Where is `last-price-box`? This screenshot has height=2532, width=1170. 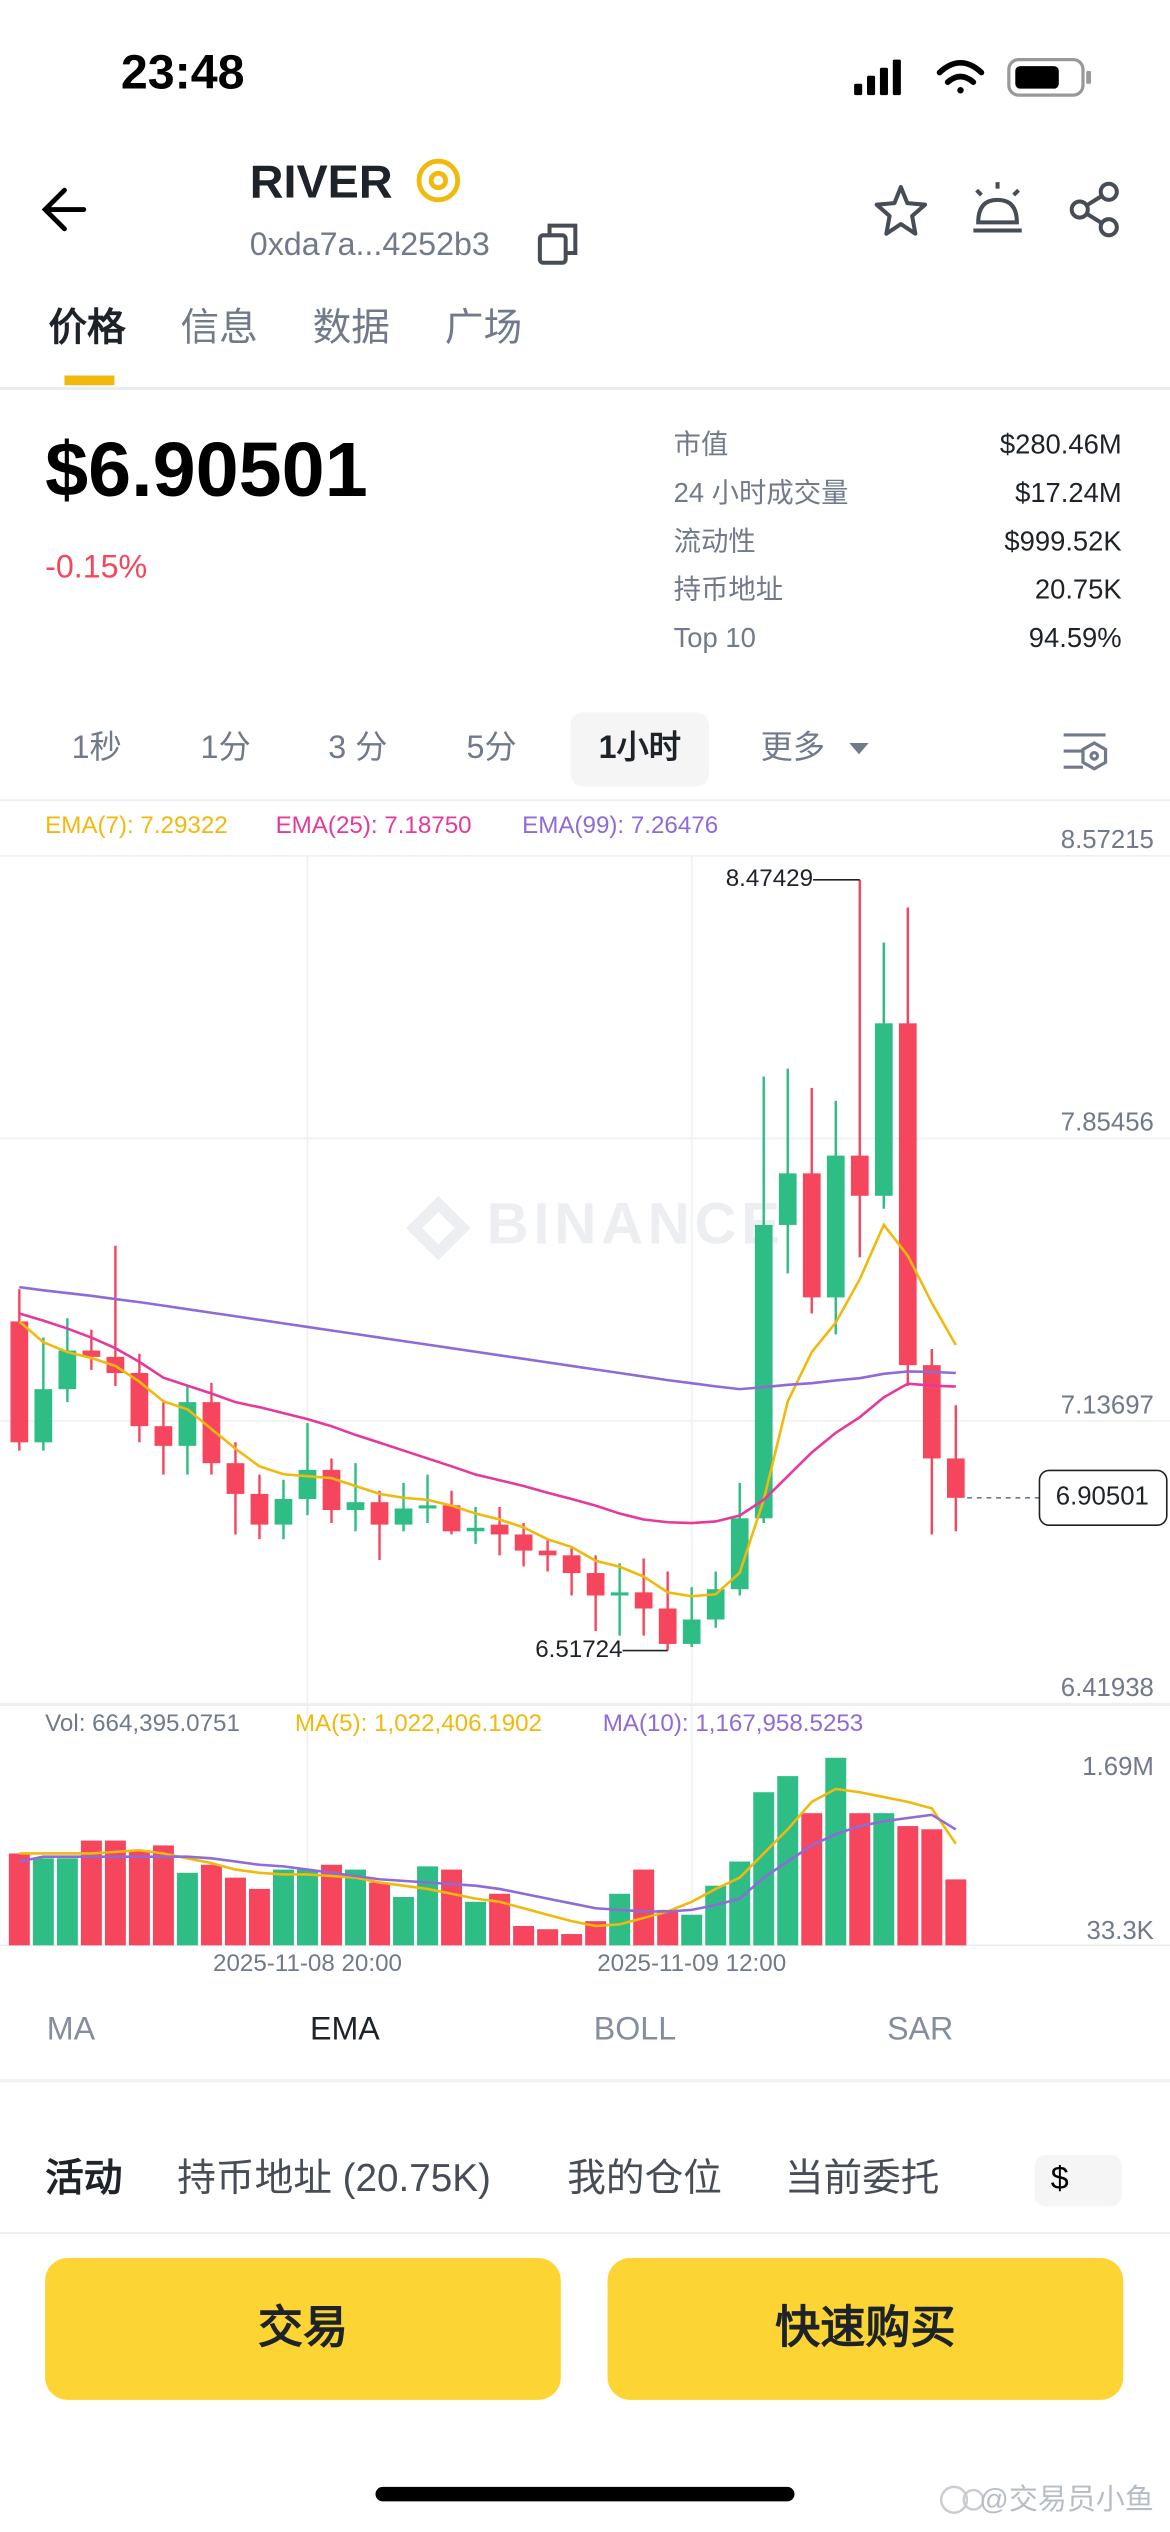
last-price-box is located at coordinates (1103, 1498).